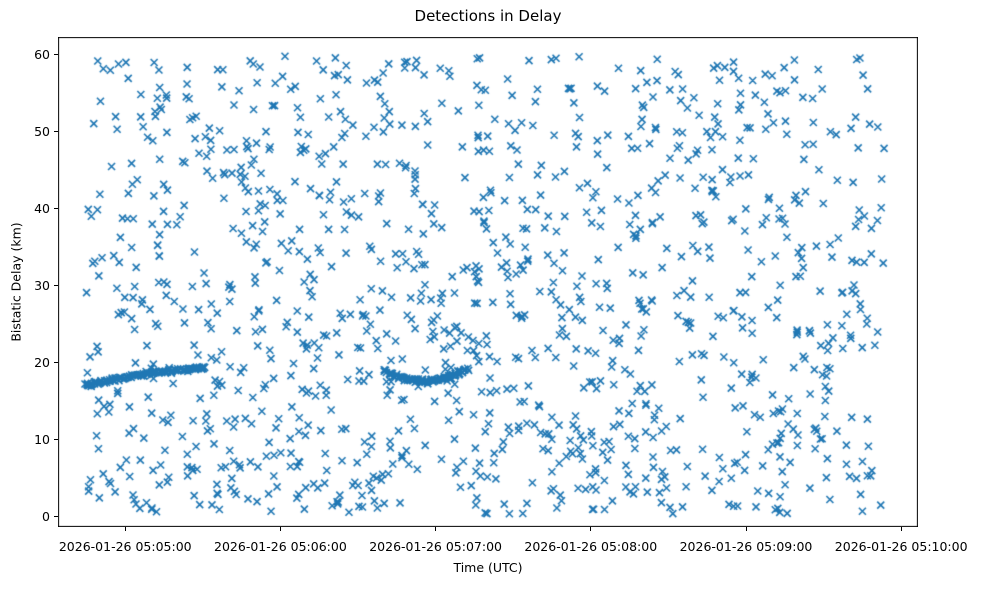  What do you see at coordinates (42, 54) in the screenshot?
I see `y-tick-label: 60` at bounding box center [42, 54].